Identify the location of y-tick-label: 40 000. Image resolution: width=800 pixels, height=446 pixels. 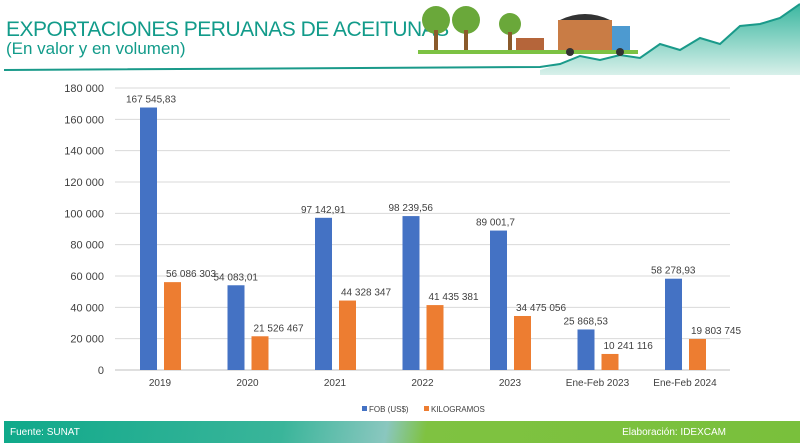
(87, 308).